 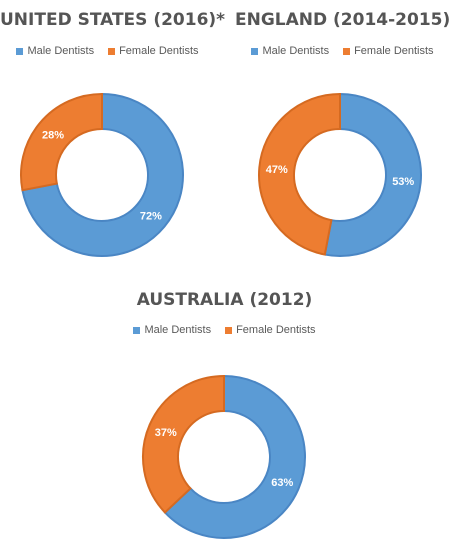 I want to click on data-label-female: 37%, so click(x=166, y=433).